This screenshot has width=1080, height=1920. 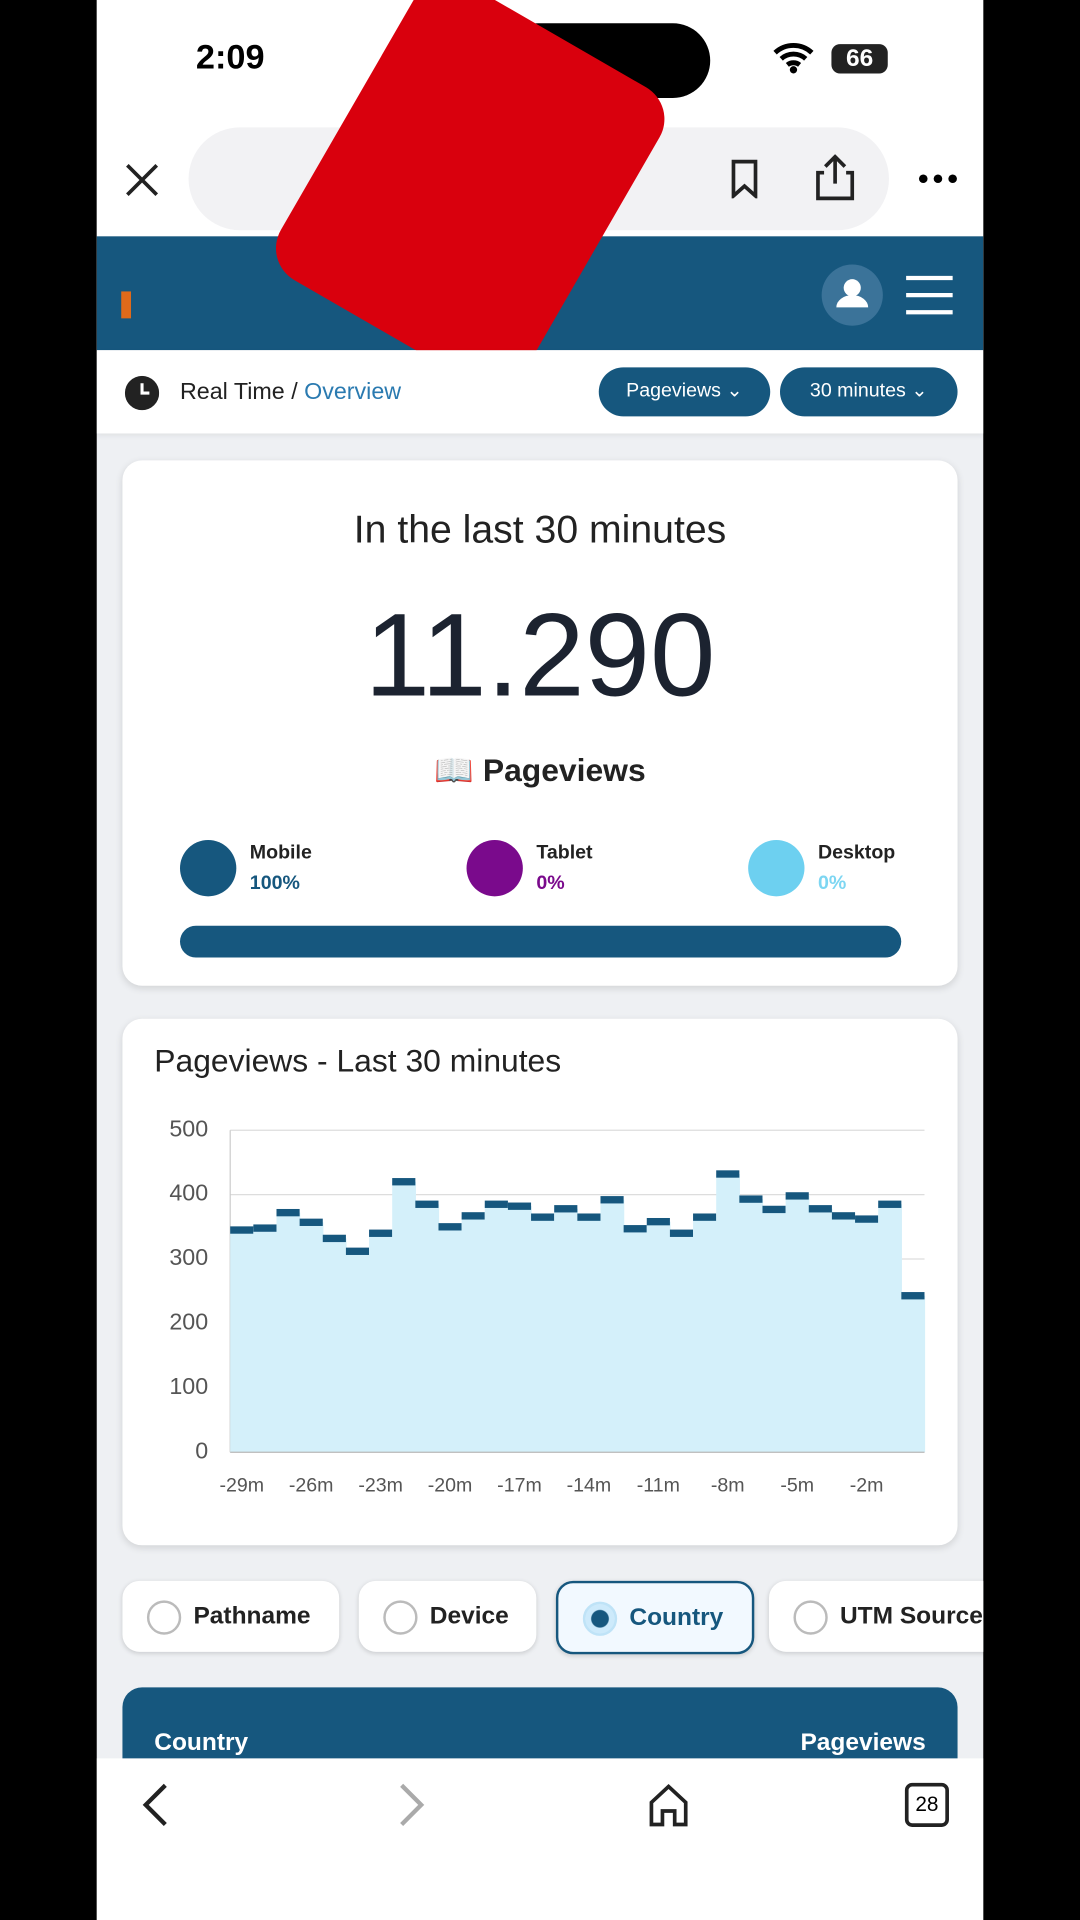 What do you see at coordinates (274, 883) in the screenshot?
I see `device-share: 100%` at bounding box center [274, 883].